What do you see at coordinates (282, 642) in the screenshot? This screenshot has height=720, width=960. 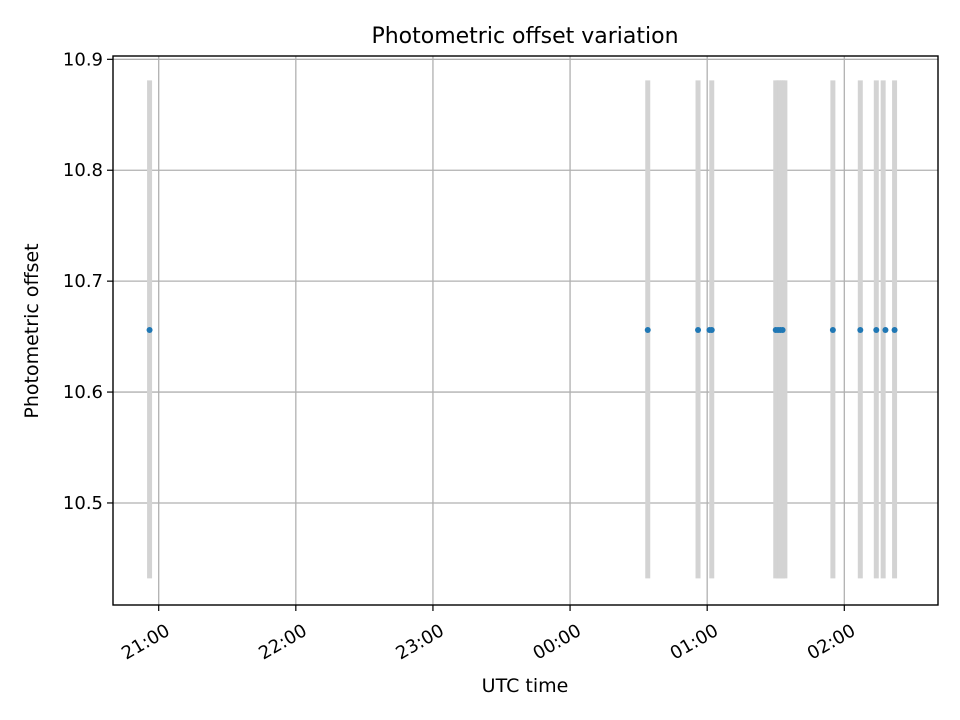 I see `x-tick-label: 22:00` at bounding box center [282, 642].